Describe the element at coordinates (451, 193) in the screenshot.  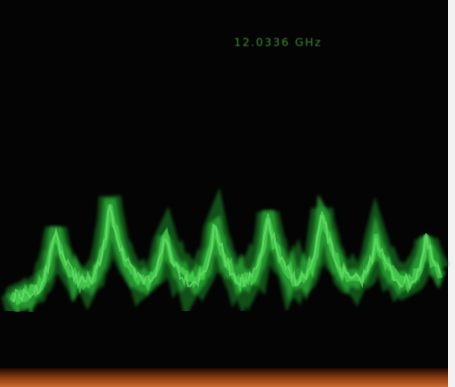
I see `frame-edge` at that location.